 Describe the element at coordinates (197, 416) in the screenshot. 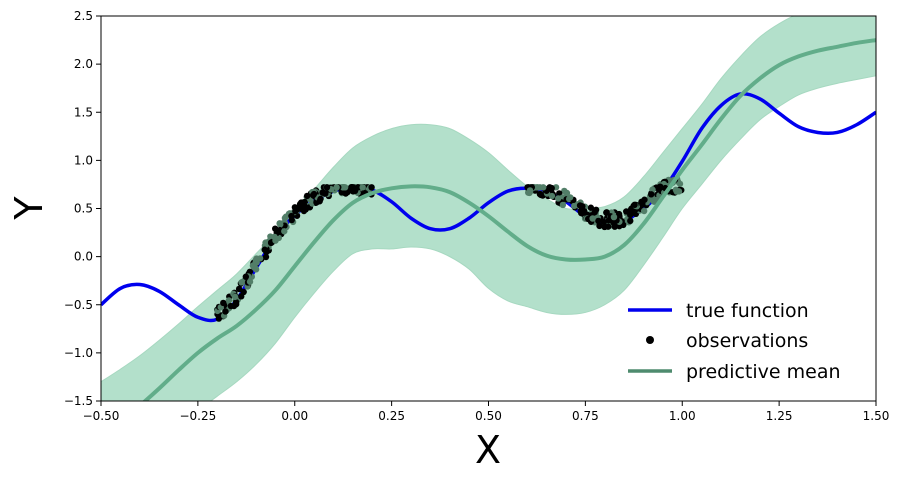

I see `x-tick-label: −0.25` at that location.